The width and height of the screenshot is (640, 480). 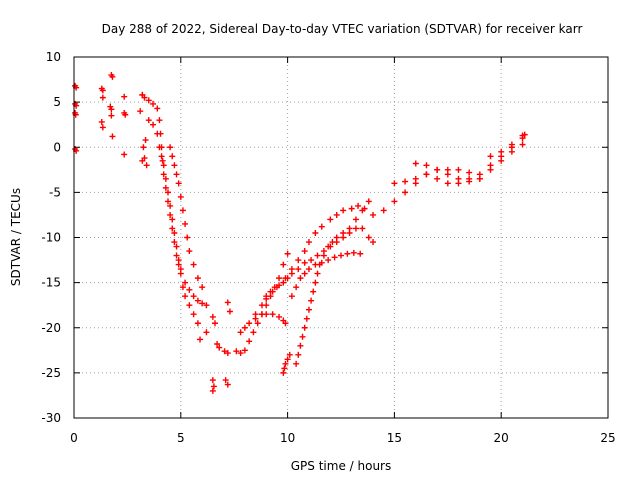 What do you see at coordinates (57, 147) in the screenshot?
I see `y-tick-label: 0` at bounding box center [57, 147].